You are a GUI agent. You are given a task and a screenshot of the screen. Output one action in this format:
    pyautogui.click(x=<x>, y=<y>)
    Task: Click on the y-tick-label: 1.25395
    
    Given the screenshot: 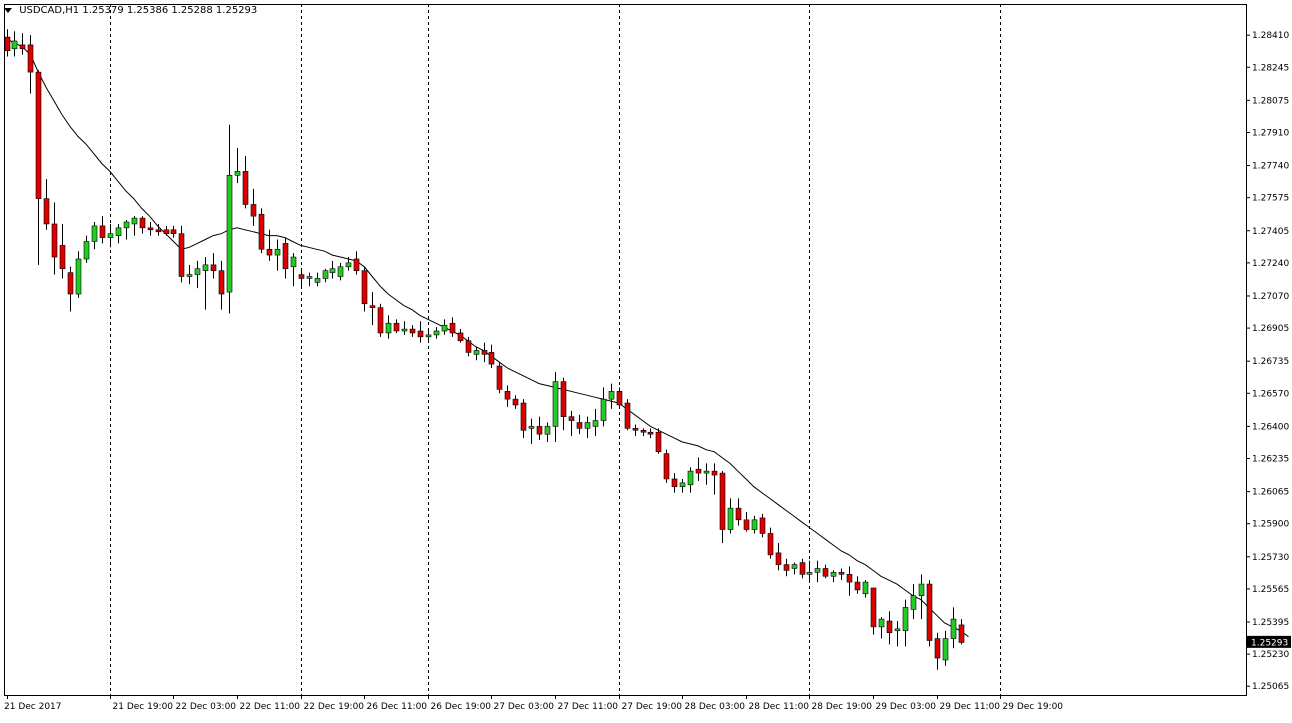 What is the action you would take?
    pyautogui.click(x=1270, y=623)
    